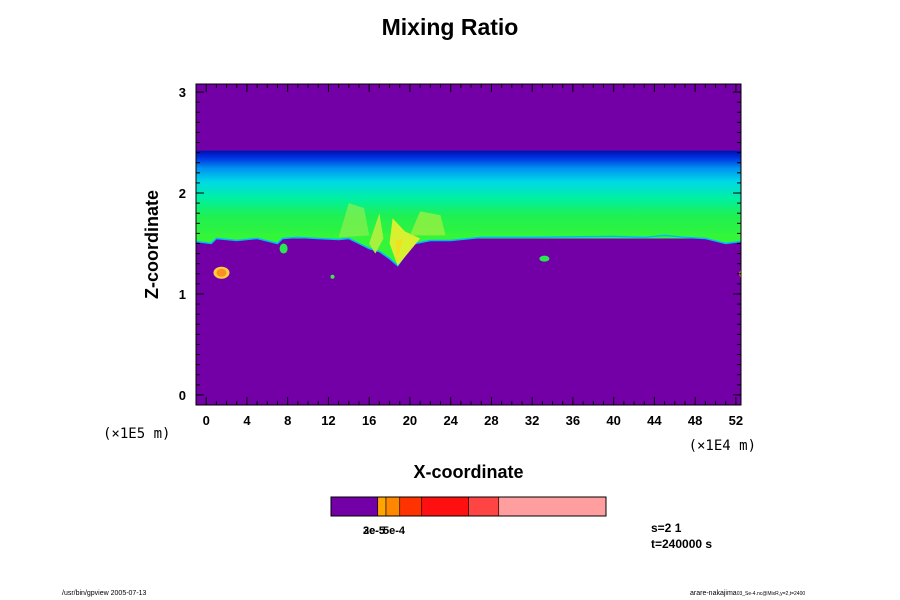  I want to click on colorbar-label-2: 3e-5, so click(374, 531).